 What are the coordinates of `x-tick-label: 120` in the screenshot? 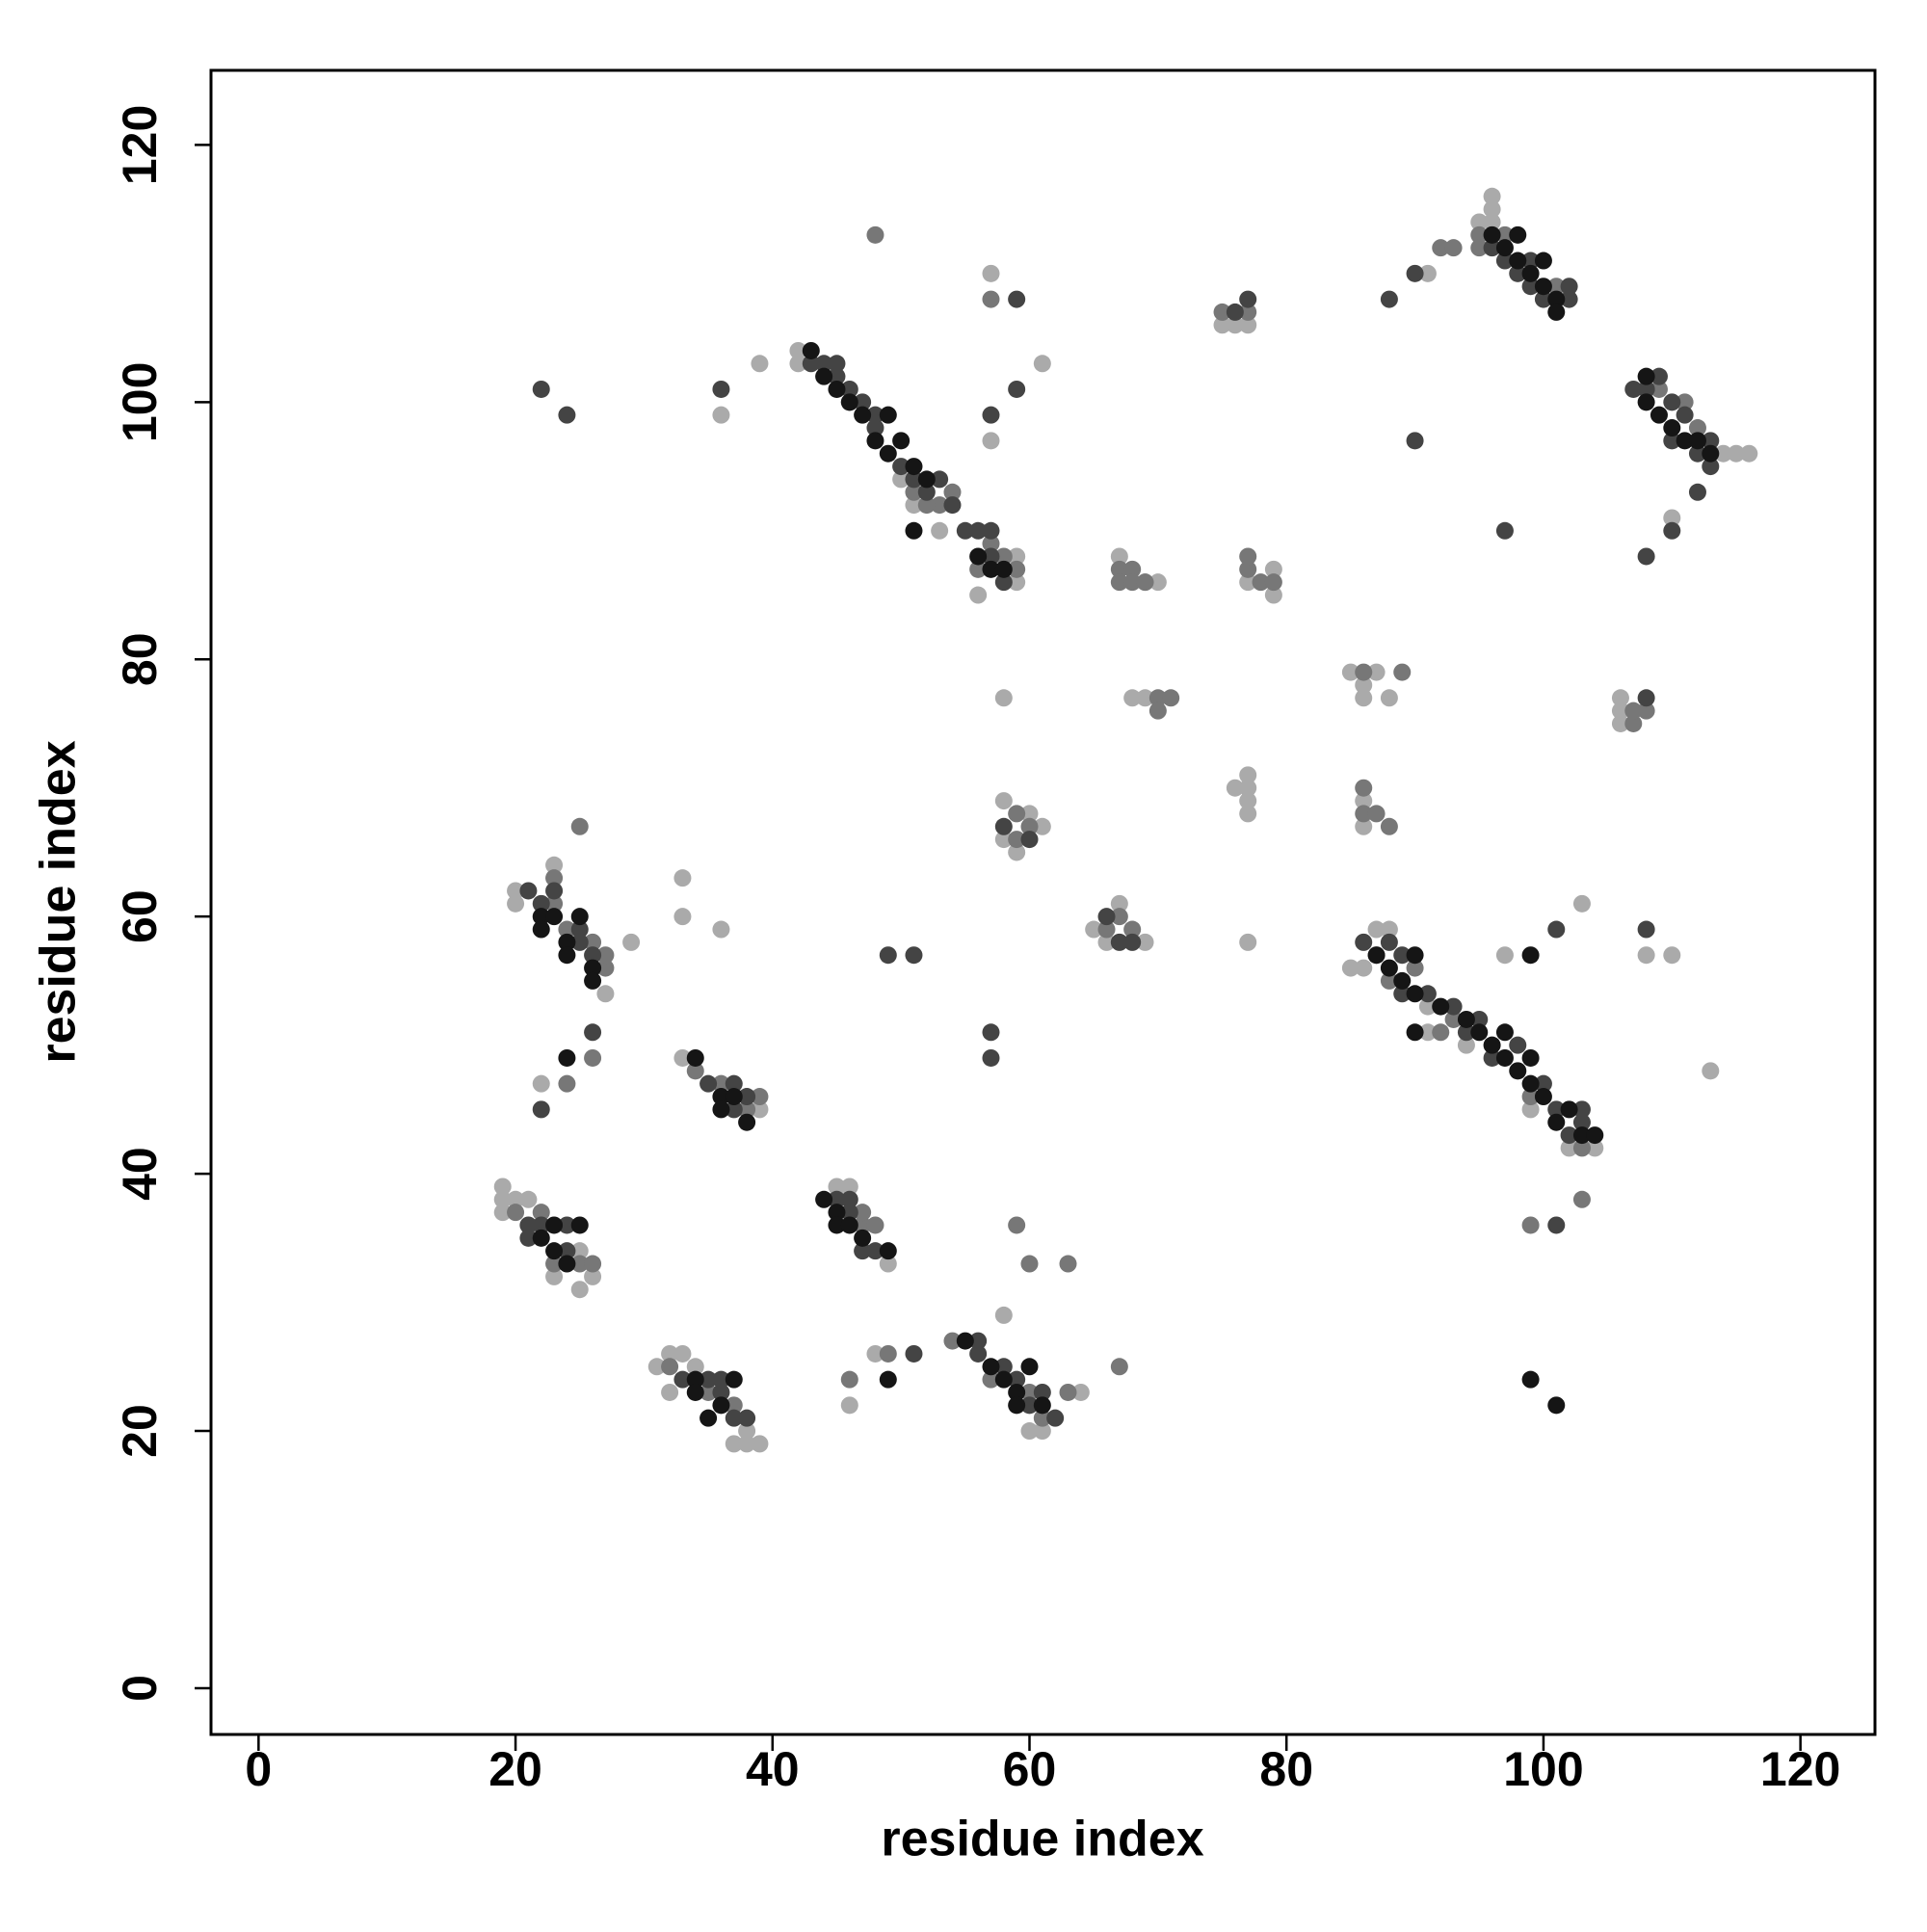 It's located at (1800, 1769).